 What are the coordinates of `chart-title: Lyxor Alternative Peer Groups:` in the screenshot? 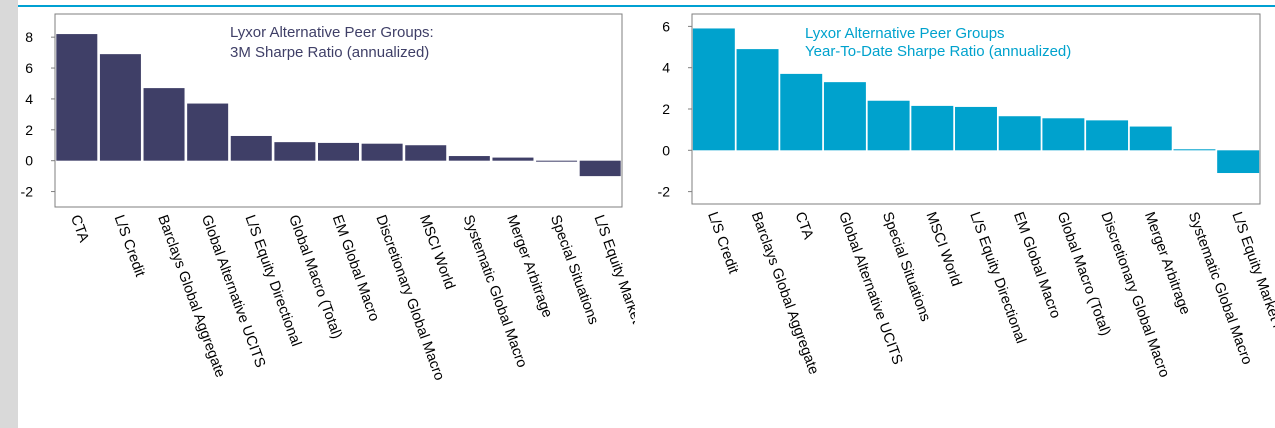 It's located at (332, 32).